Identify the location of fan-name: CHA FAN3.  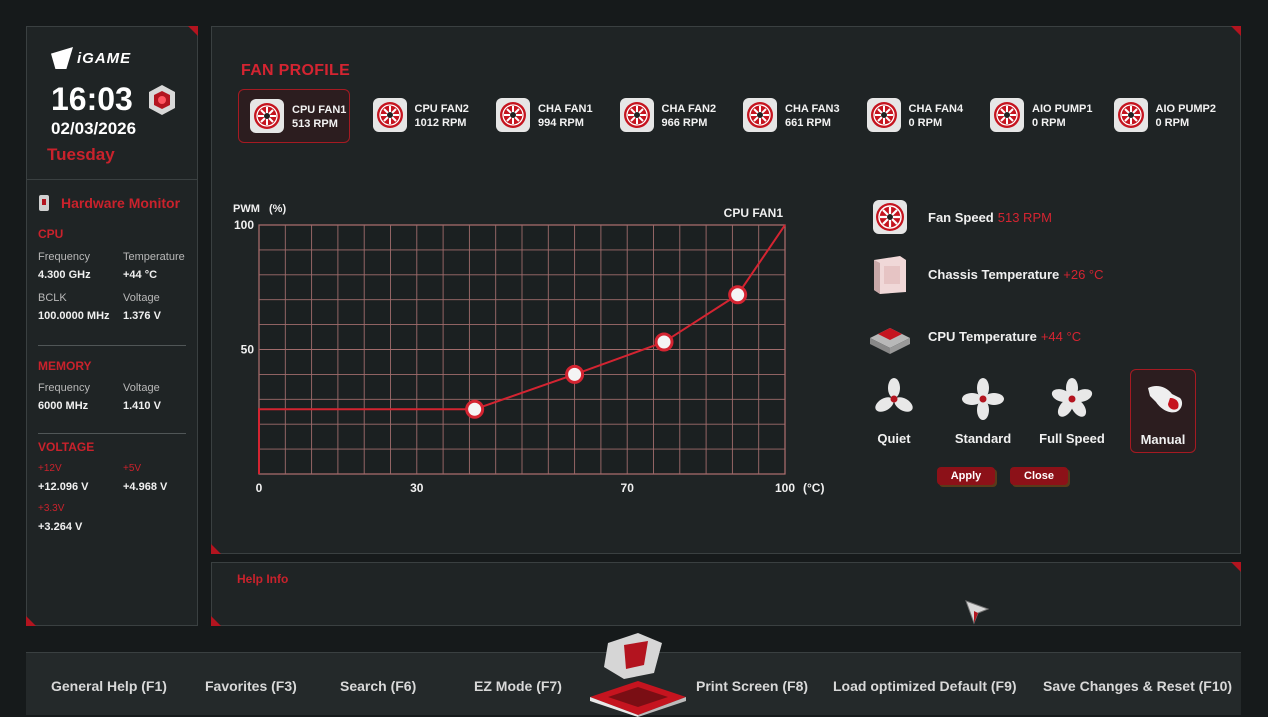
(812, 109).